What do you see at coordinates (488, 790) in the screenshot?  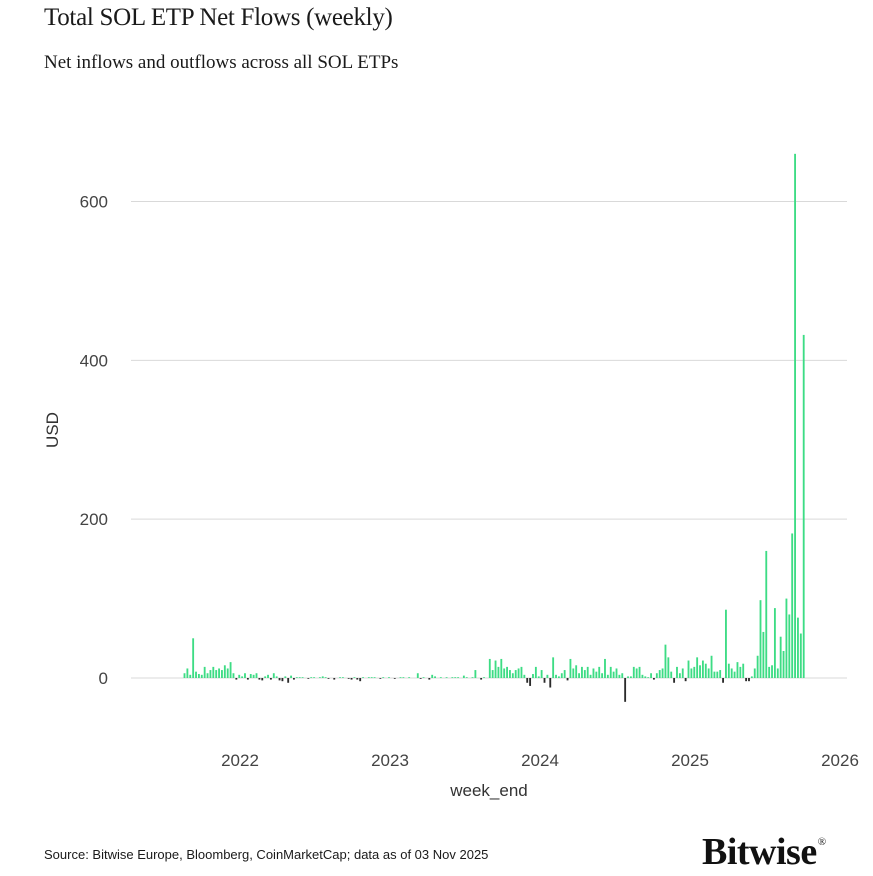 I see `x-axis-label: week_end` at bounding box center [488, 790].